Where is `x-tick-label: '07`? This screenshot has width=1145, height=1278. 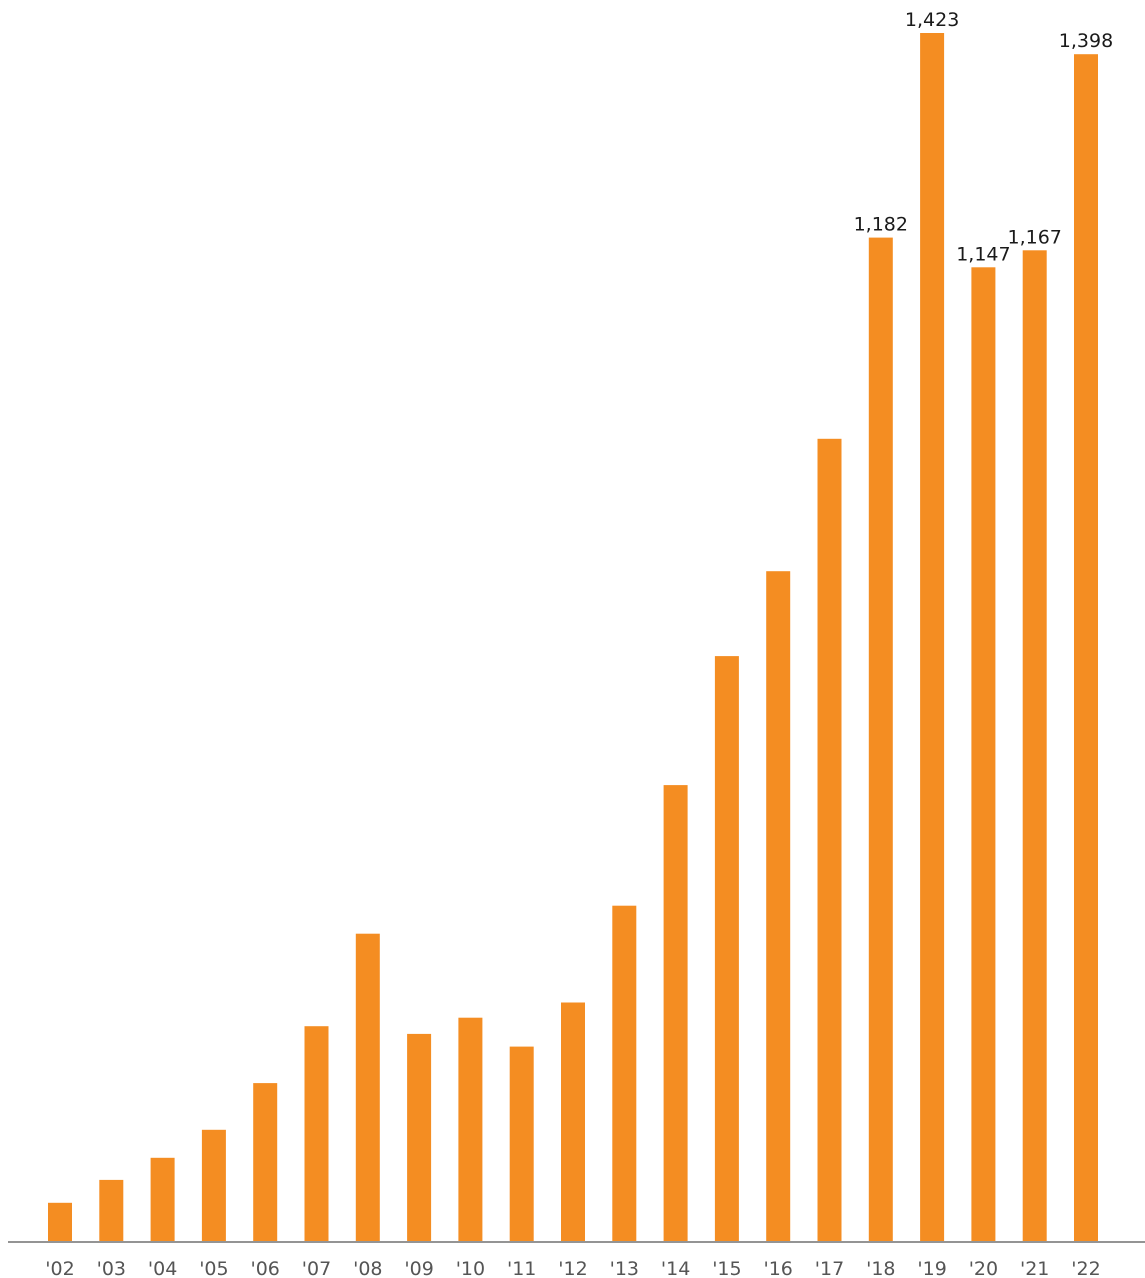
x-tick-label: '07 is located at coordinates (316, 1268).